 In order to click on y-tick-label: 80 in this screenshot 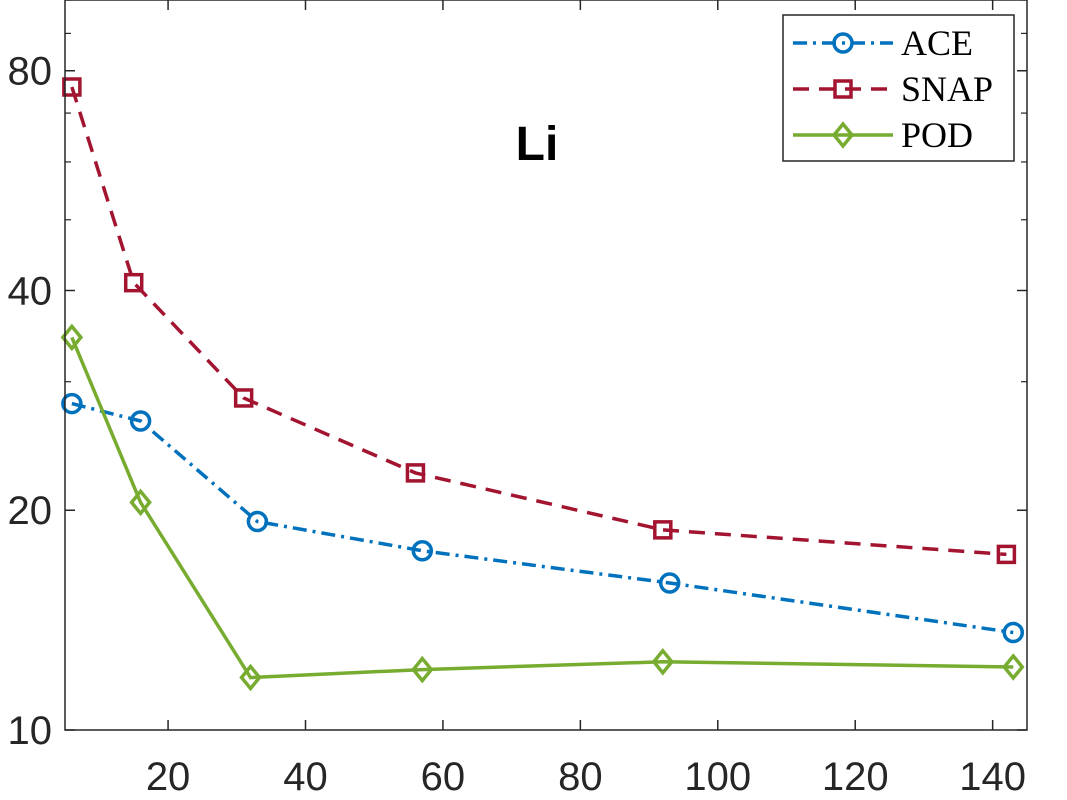, I will do `click(30, 72)`.